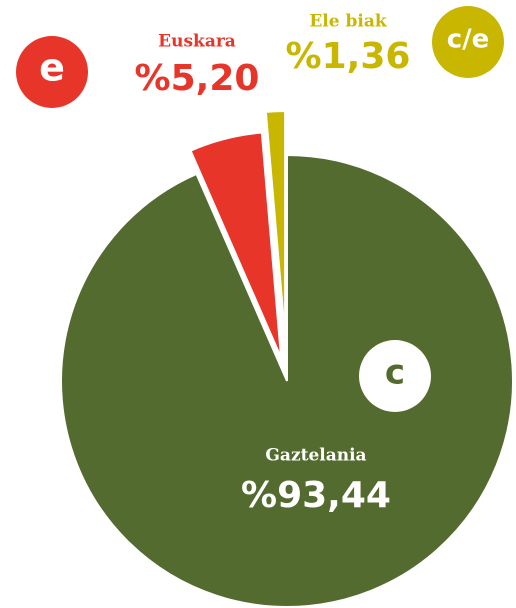  I want to click on category-label: Ele biak, so click(348, 22).